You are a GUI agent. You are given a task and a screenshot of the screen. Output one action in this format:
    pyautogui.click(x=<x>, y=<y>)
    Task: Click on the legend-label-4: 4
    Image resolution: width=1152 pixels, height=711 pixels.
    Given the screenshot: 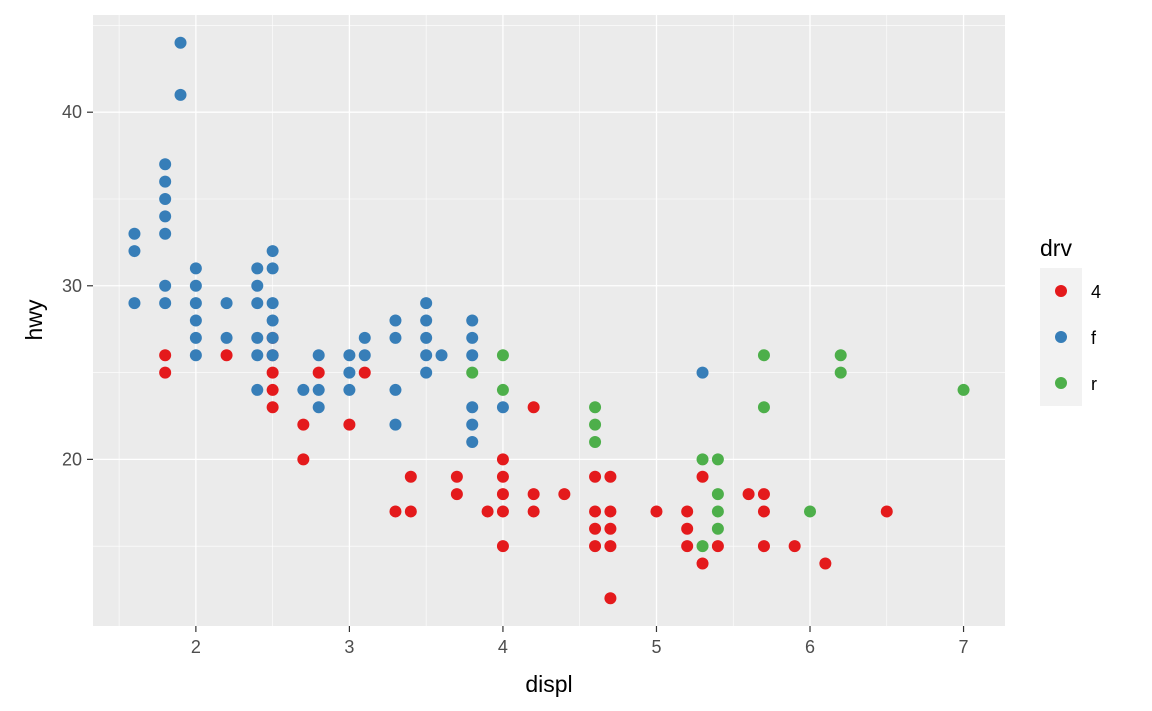 What is the action you would take?
    pyautogui.click(x=1096, y=292)
    